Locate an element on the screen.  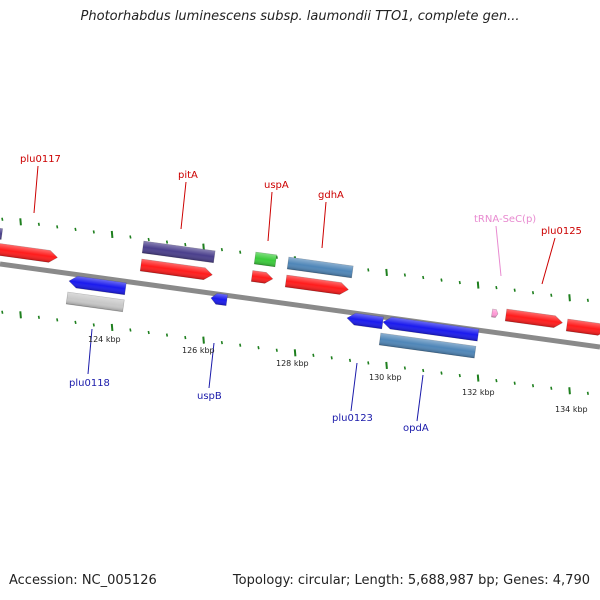
feature-uspA is located at coordinates (262, 277).